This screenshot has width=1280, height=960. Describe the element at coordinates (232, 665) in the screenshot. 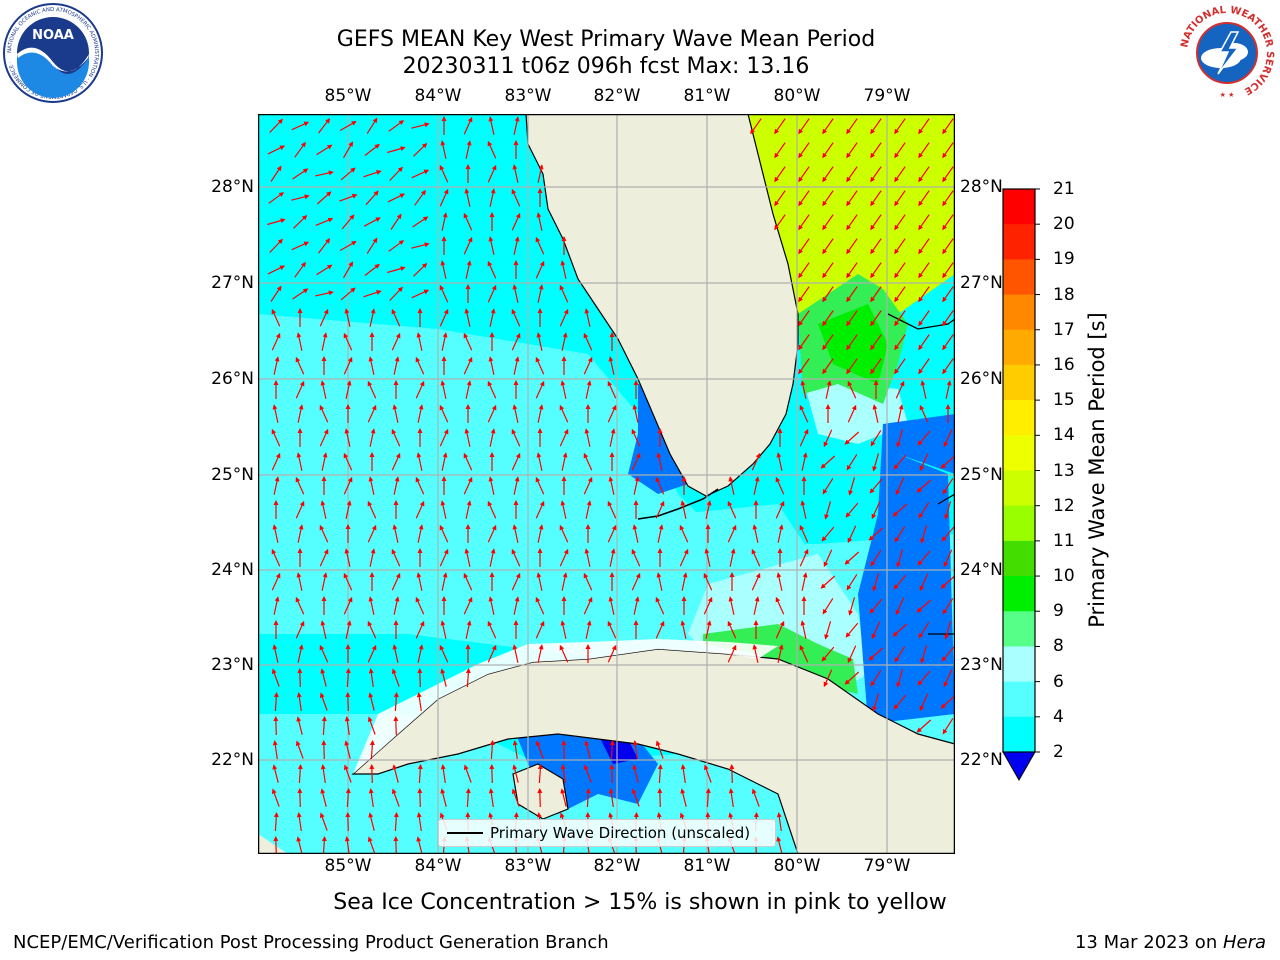

I see `lat-tick-label-left: 23°N` at that location.